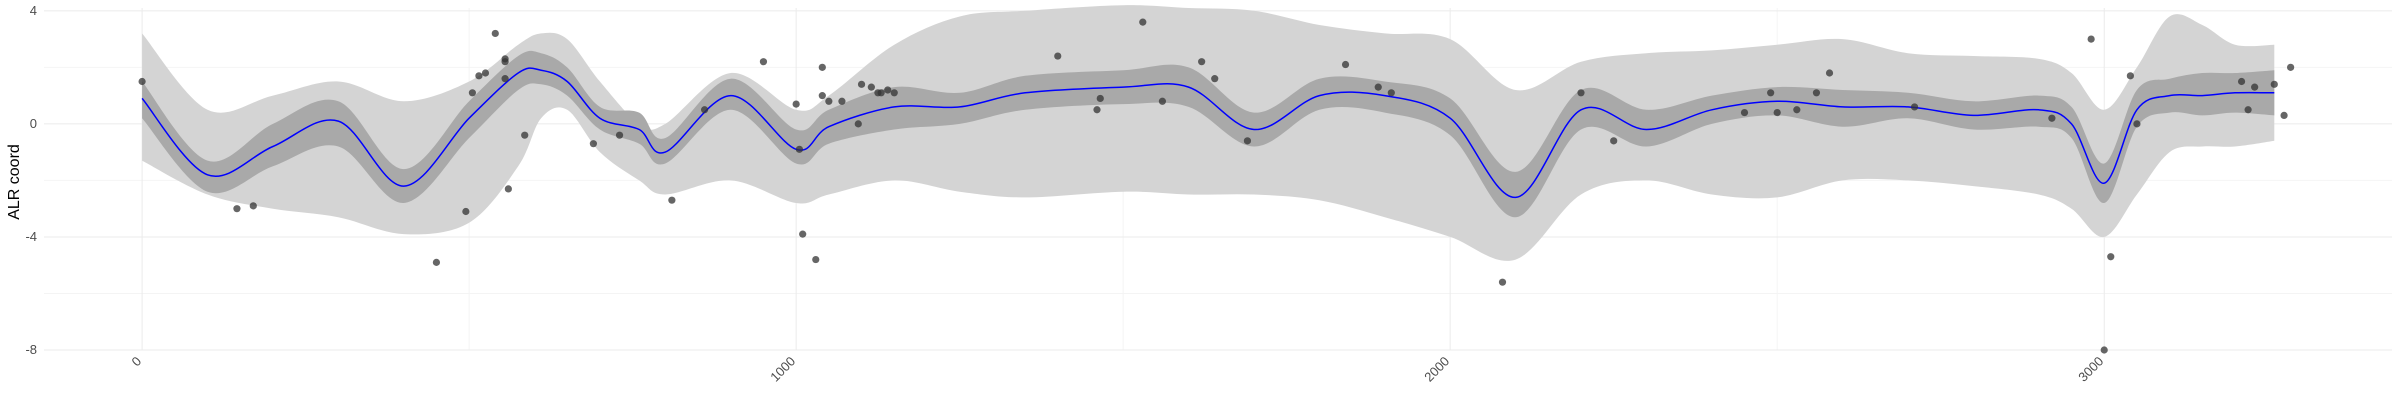  I want to click on y-tick-label: 4, so click(33, 10).